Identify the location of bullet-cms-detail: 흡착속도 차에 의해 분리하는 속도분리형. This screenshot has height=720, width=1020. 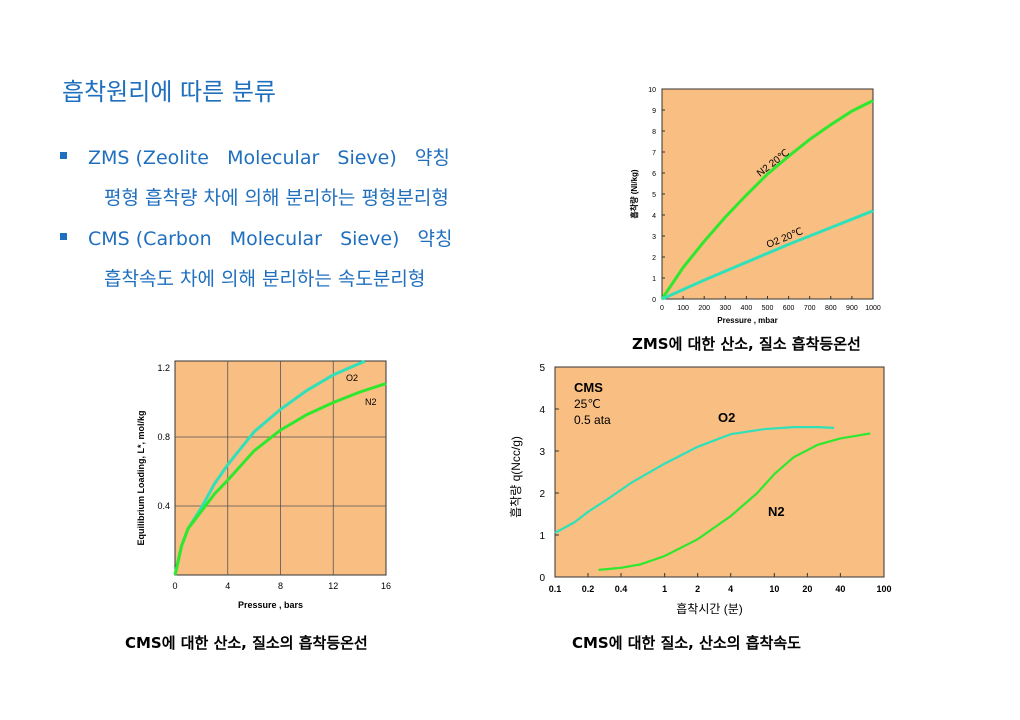
(265, 279).